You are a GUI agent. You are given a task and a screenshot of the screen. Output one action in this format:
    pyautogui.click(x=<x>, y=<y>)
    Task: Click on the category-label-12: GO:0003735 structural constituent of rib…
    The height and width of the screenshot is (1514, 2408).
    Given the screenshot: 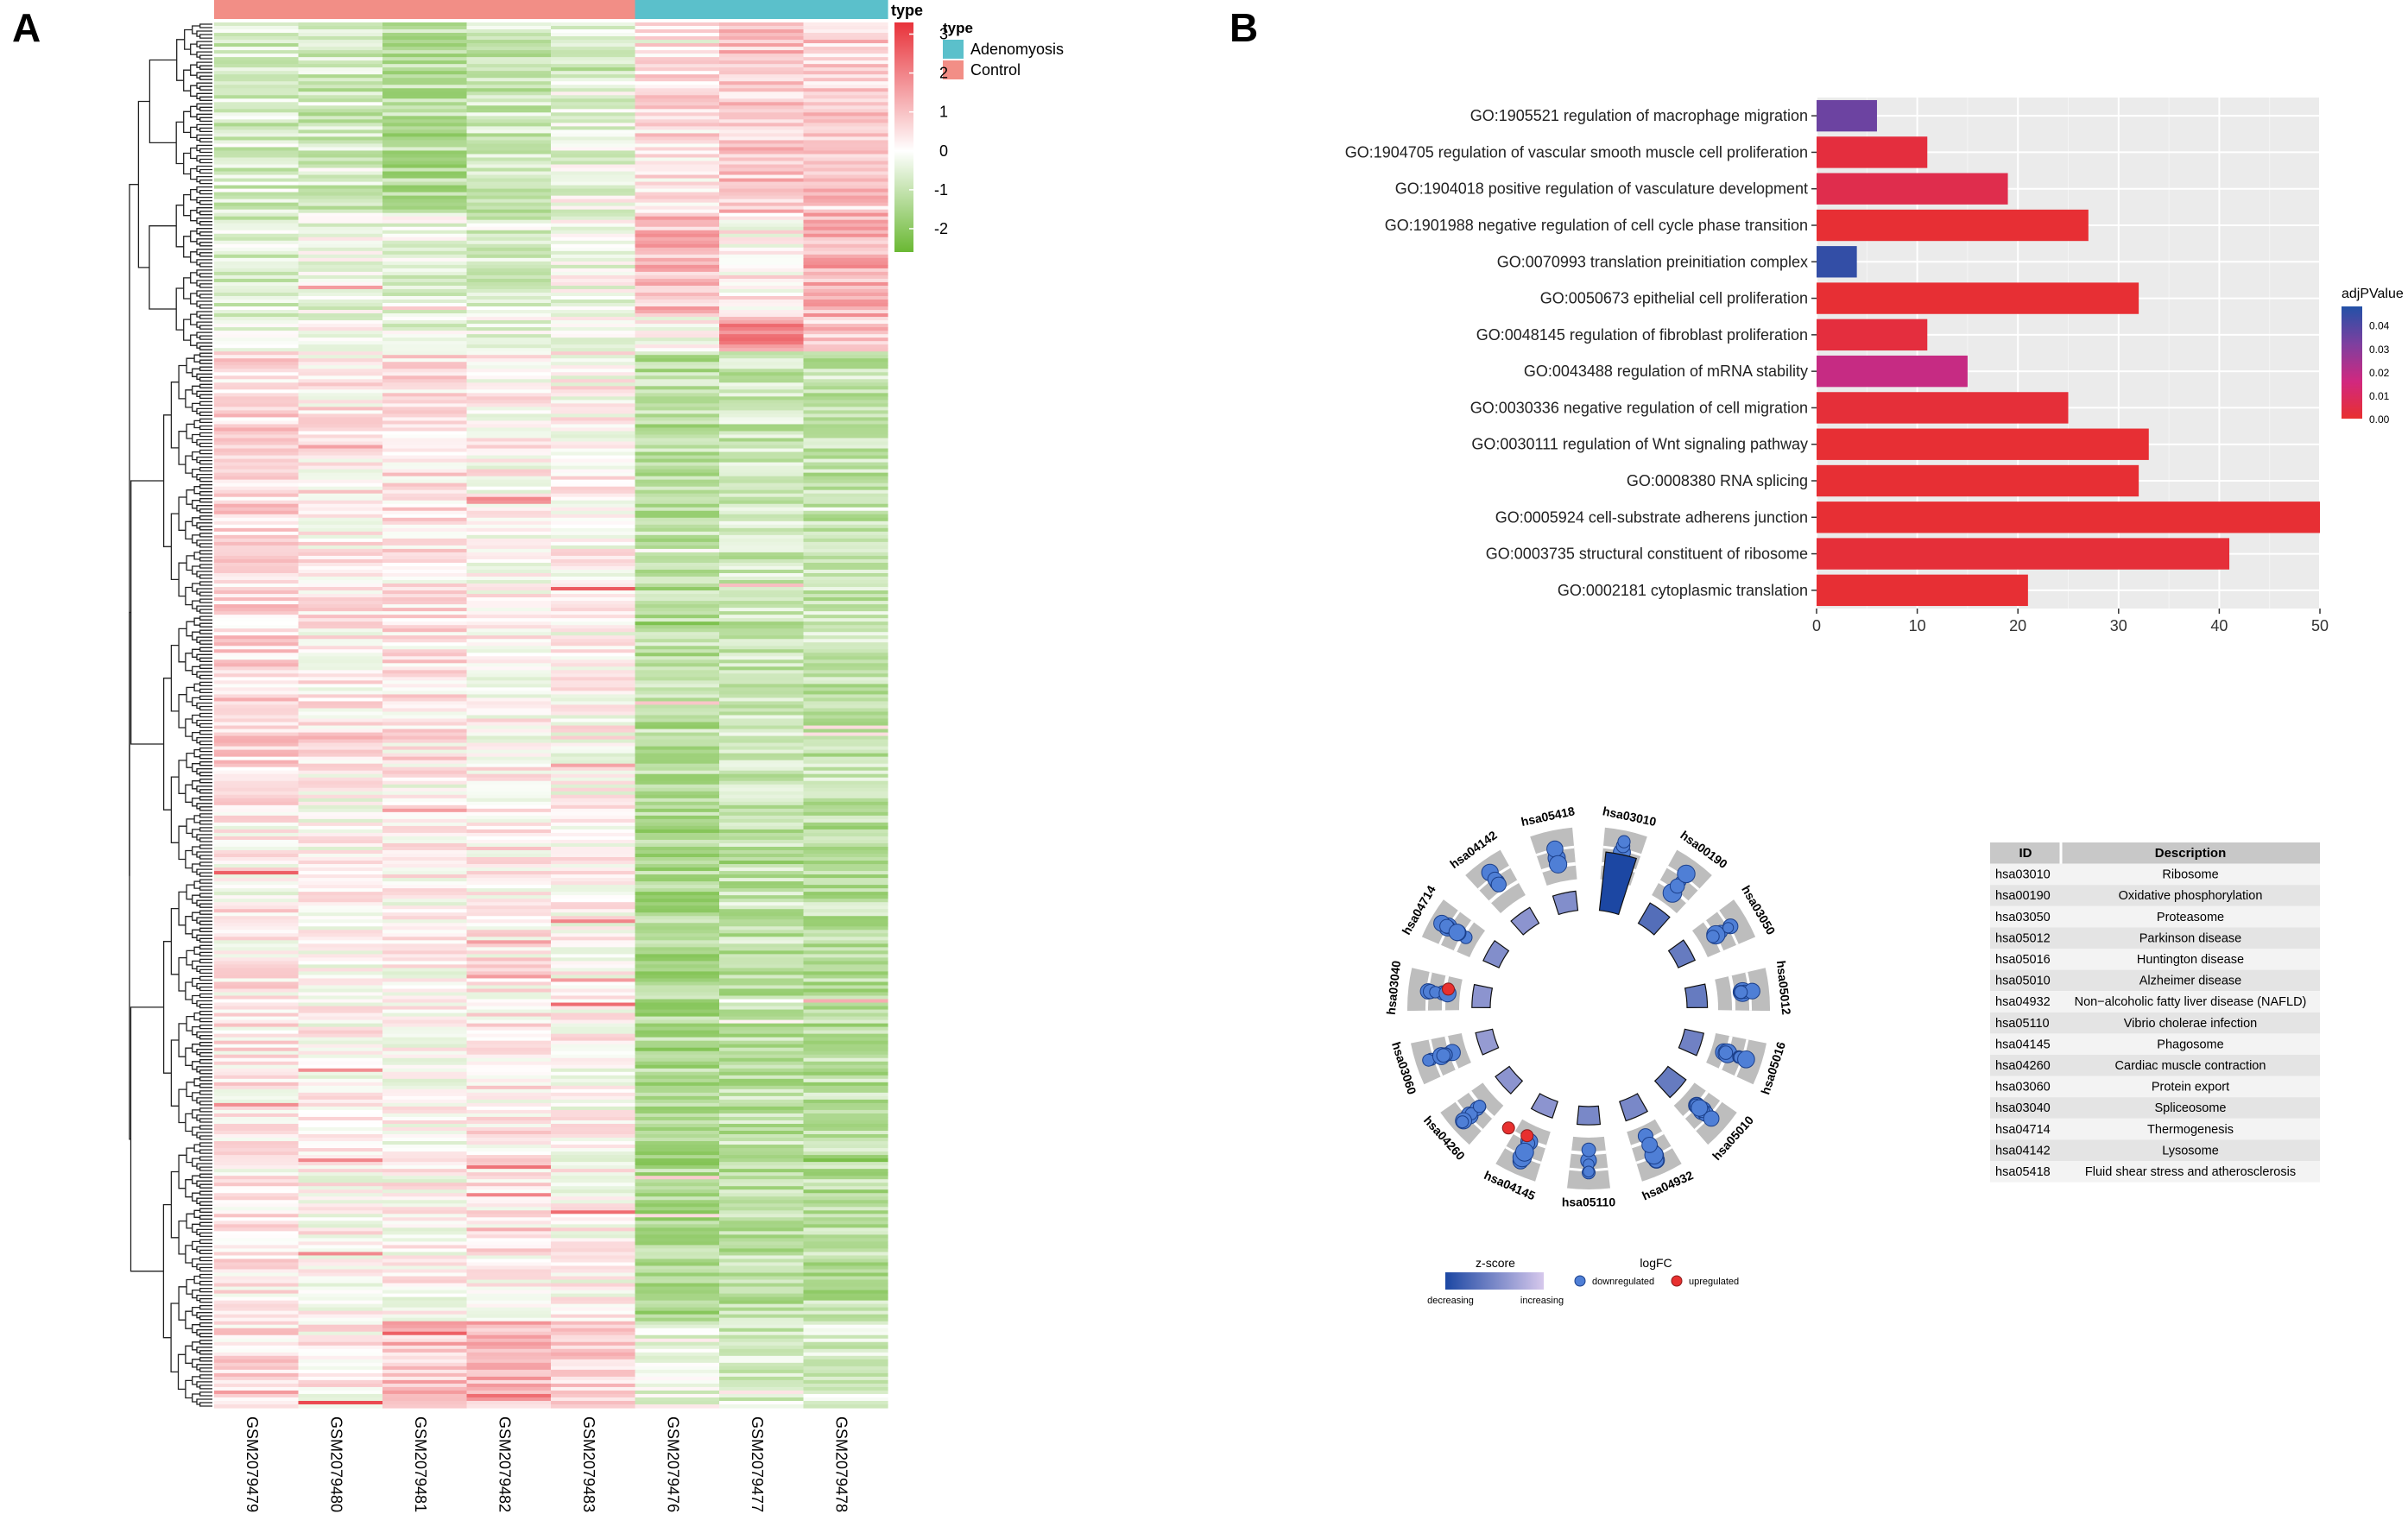 What is the action you would take?
    pyautogui.click(x=1647, y=554)
    